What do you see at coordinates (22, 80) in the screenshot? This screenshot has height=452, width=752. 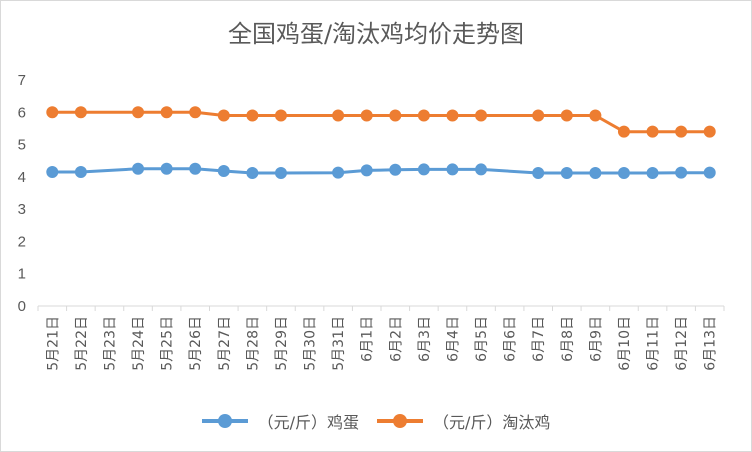 I see `y-tick-label: 7` at bounding box center [22, 80].